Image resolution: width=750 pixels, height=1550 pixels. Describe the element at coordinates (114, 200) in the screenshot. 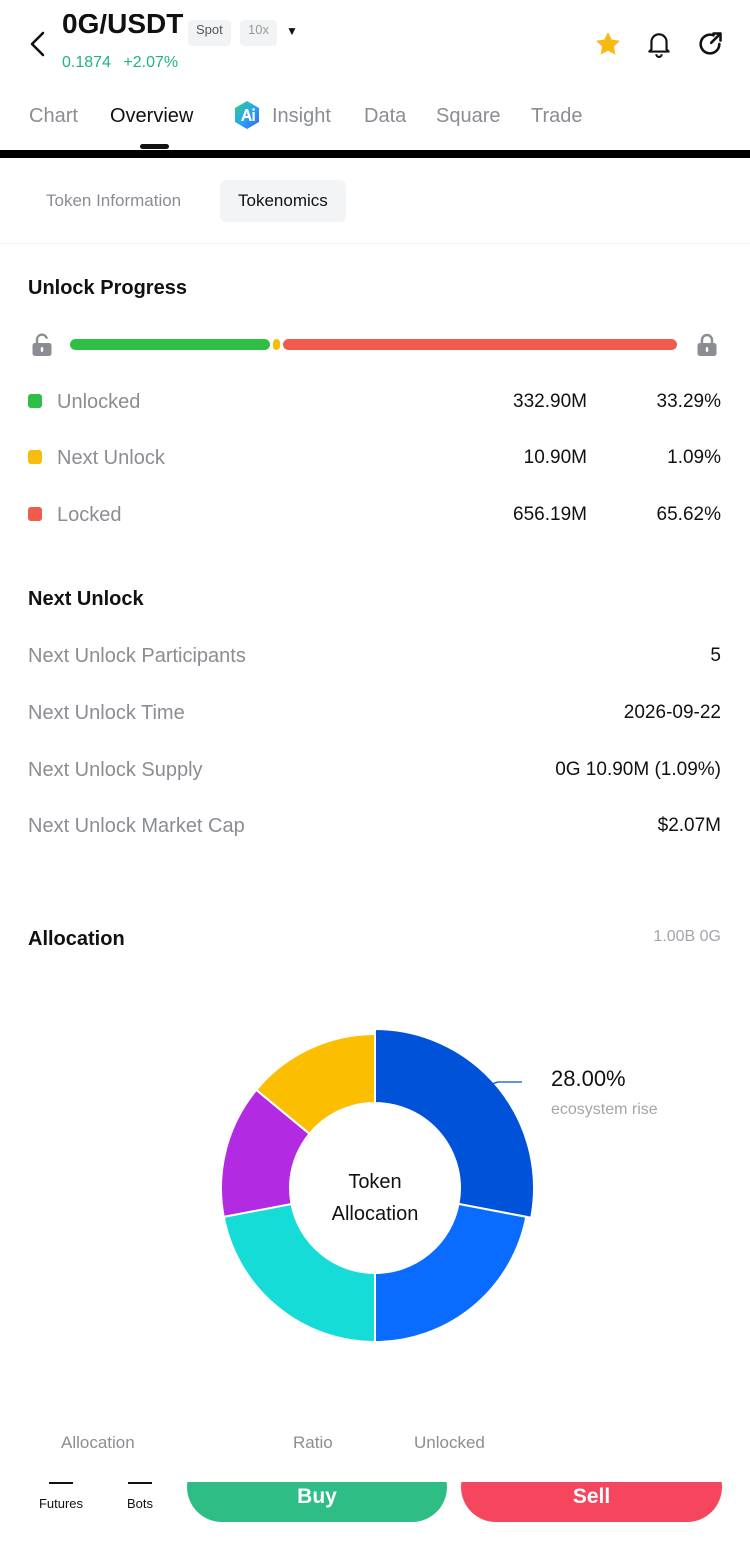

I see `subtab-token-information: Token Information` at that location.